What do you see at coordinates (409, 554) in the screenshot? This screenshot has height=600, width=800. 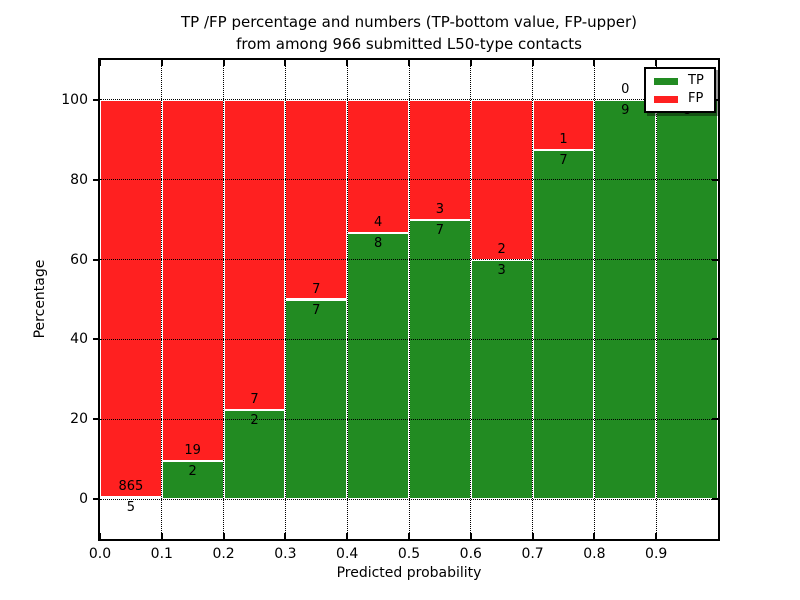 I see `x-tick-label: 0.5` at bounding box center [409, 554].